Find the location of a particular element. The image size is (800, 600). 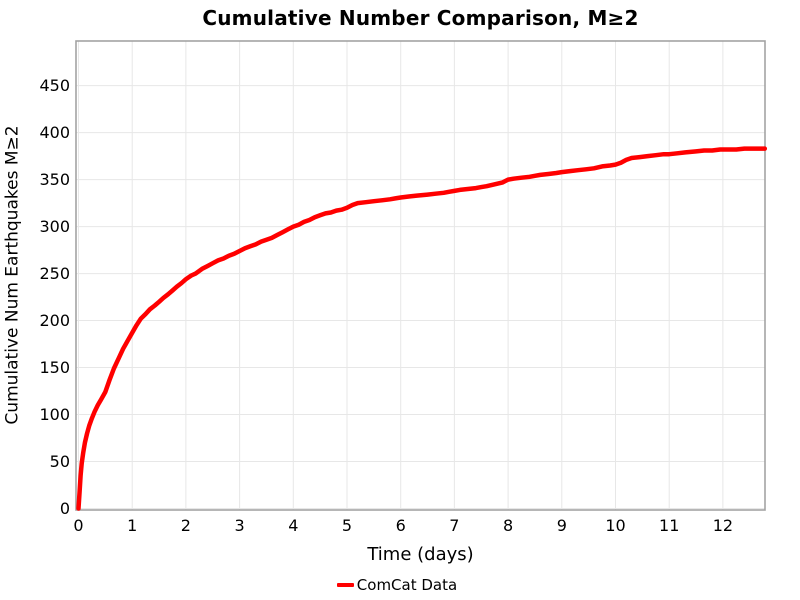

y-tick-label: 250 is located at coordinates (54, 273).